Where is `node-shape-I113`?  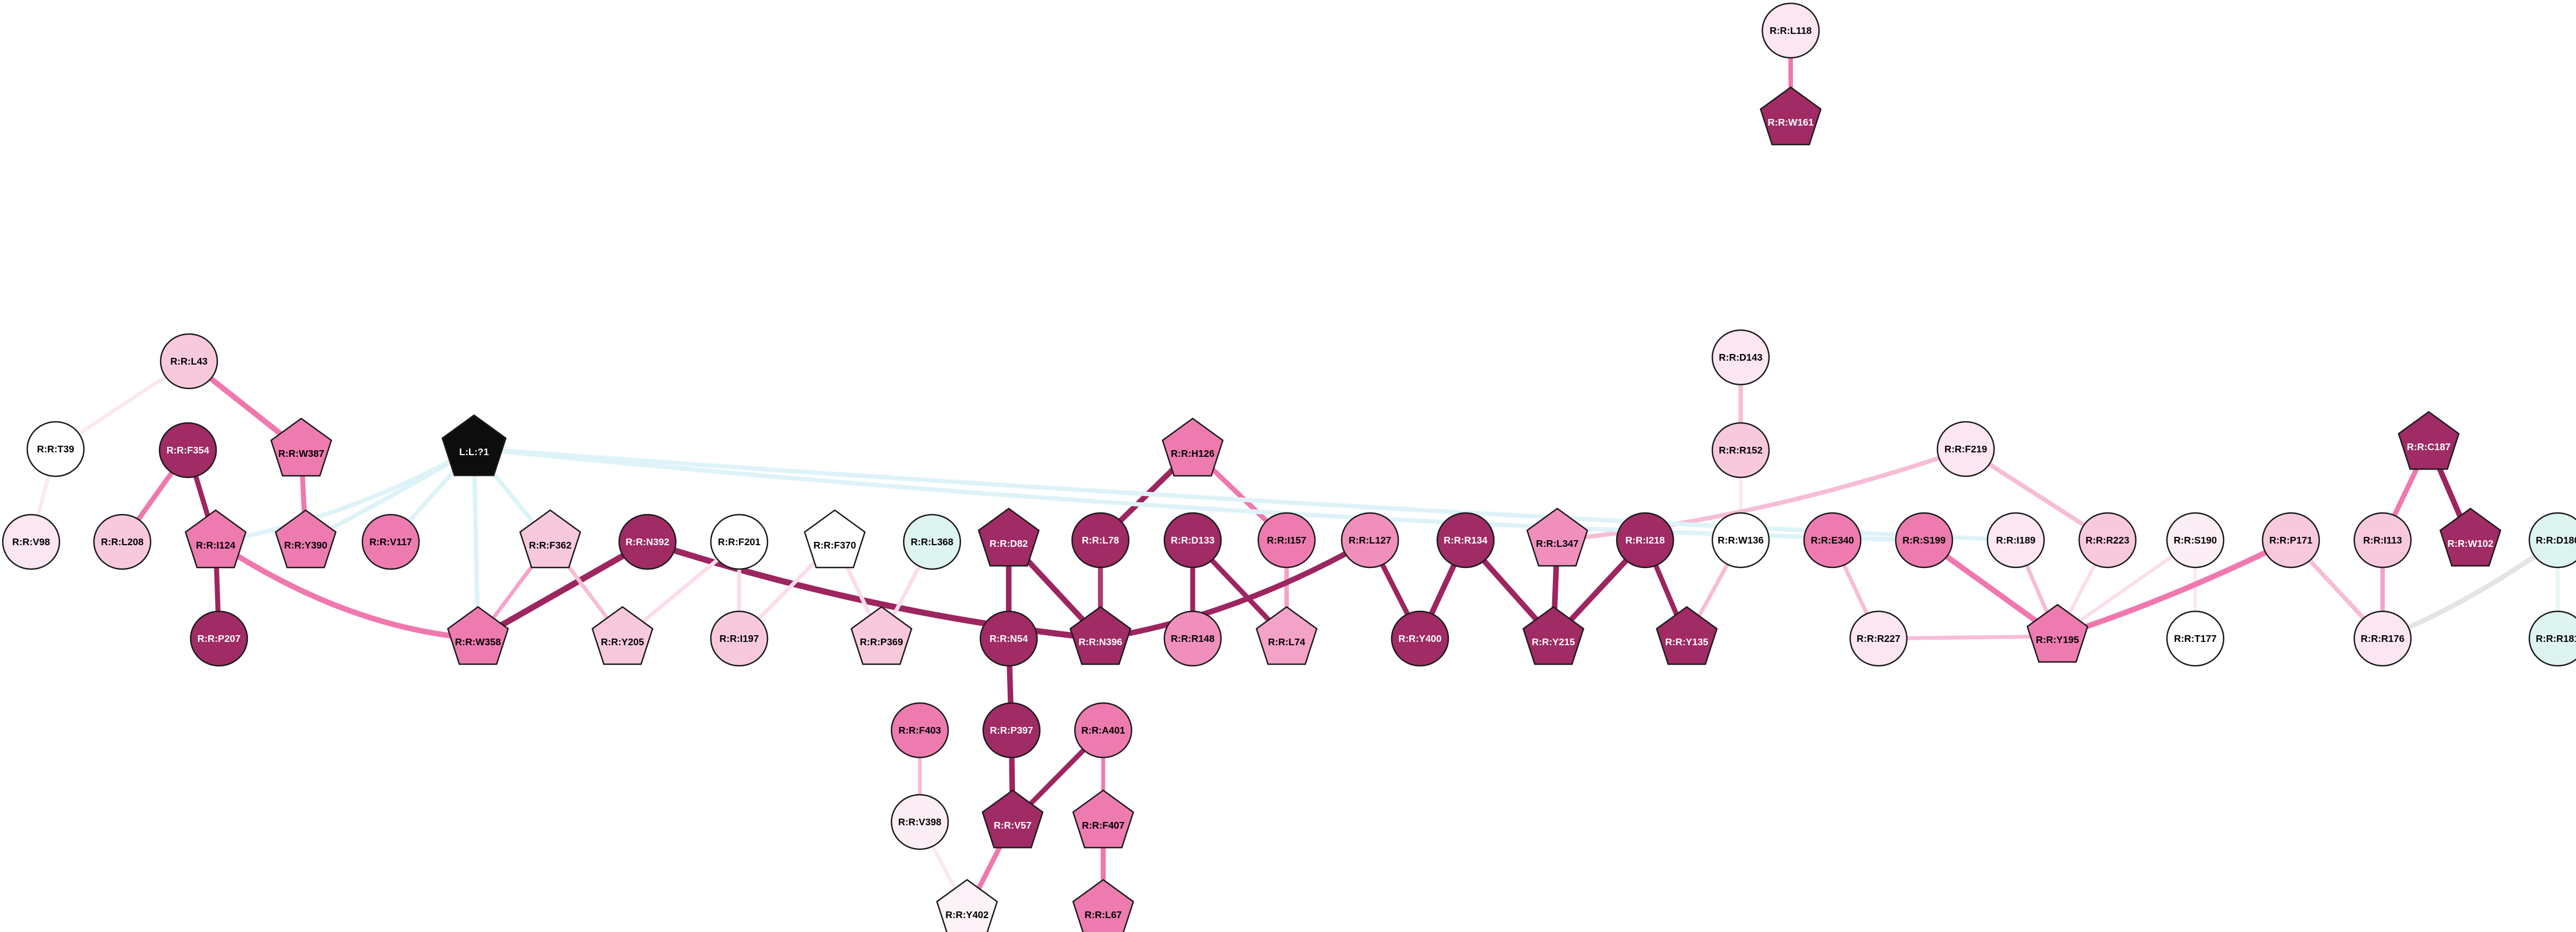
node-shape-I113 is located at coordinates (2382, 540).